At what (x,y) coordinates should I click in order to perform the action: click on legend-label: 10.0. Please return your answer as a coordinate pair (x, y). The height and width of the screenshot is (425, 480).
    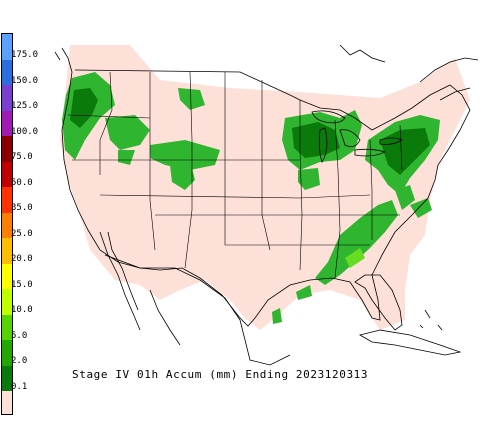
    Looking at the image, I should click on (22, 310).